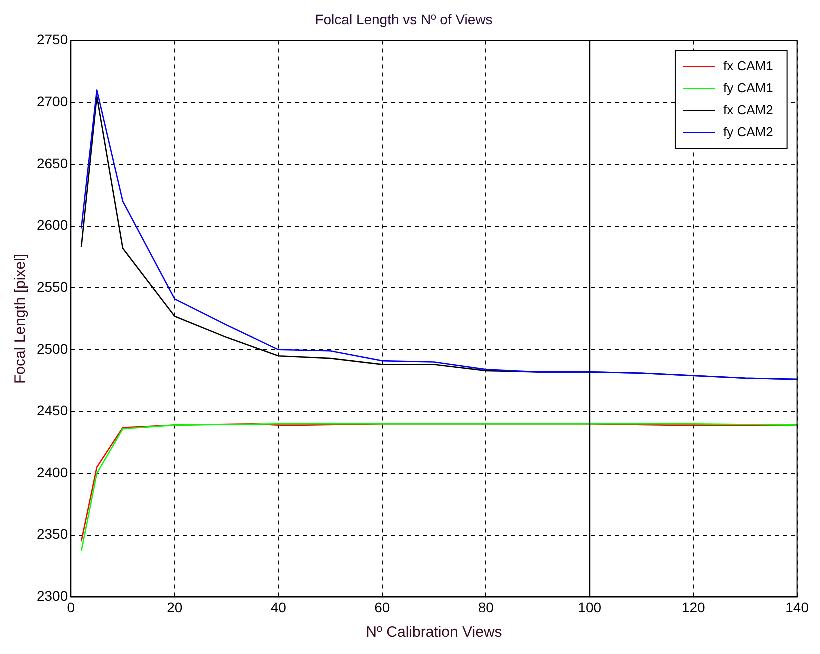  What do you see at coordinates (486, 607) in the screenshot?
I see `x-tick-label: 80` at bounding box center [486, 607].